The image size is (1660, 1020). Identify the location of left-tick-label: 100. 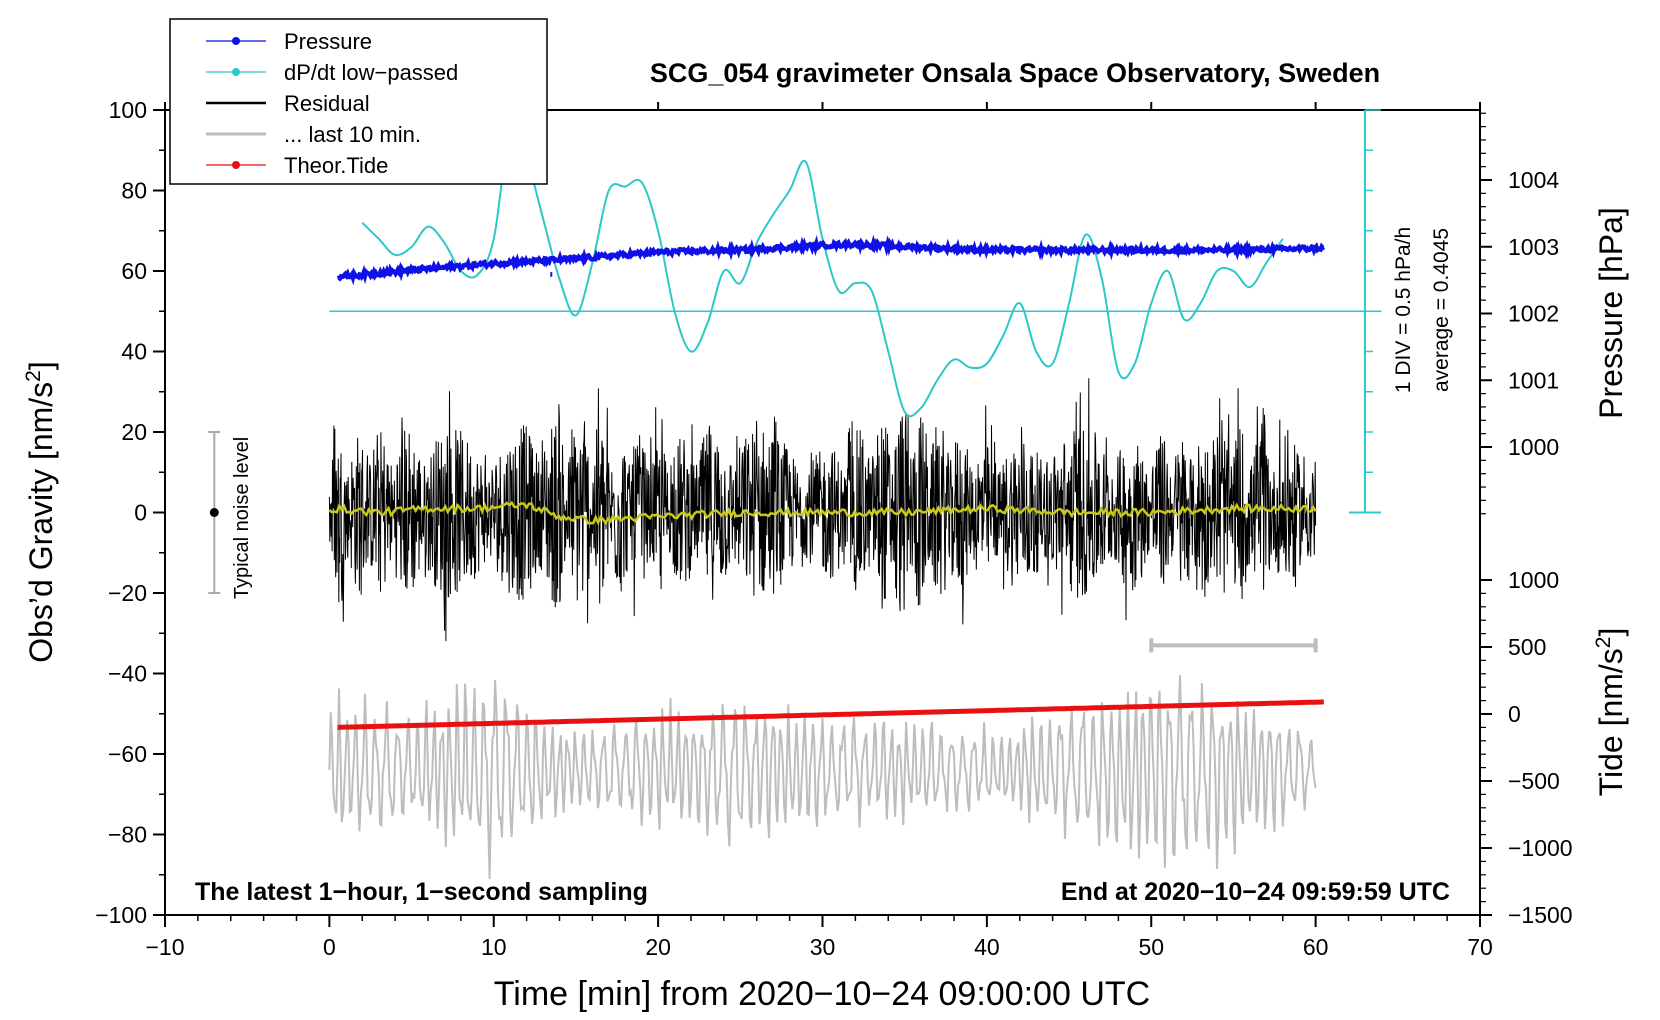
(128, 110).